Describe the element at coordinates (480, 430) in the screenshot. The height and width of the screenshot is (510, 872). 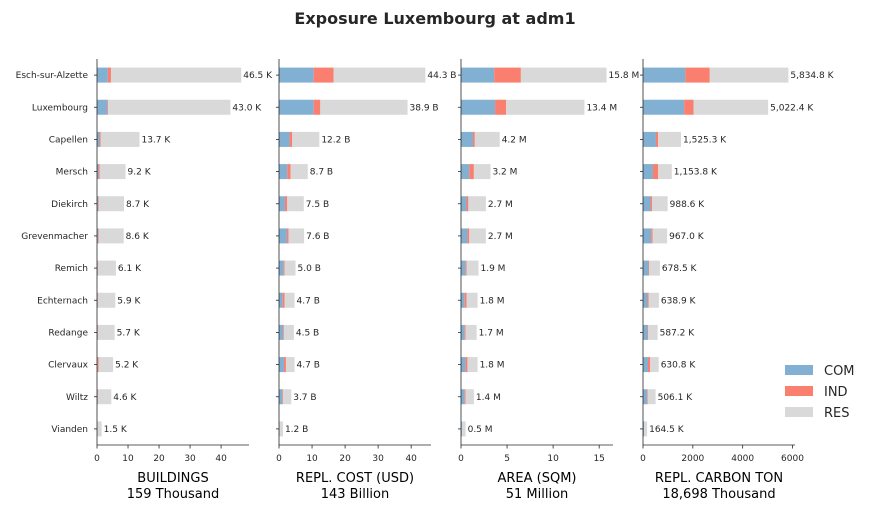
I see `bar-value-label: 0.5 M` at that location.